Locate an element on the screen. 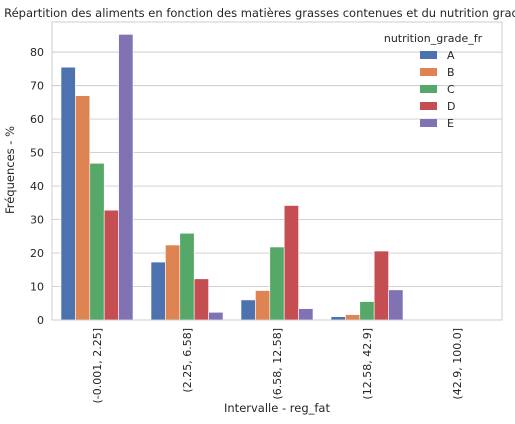  y-tick-label: 20 is located at coordinates (37, 253).